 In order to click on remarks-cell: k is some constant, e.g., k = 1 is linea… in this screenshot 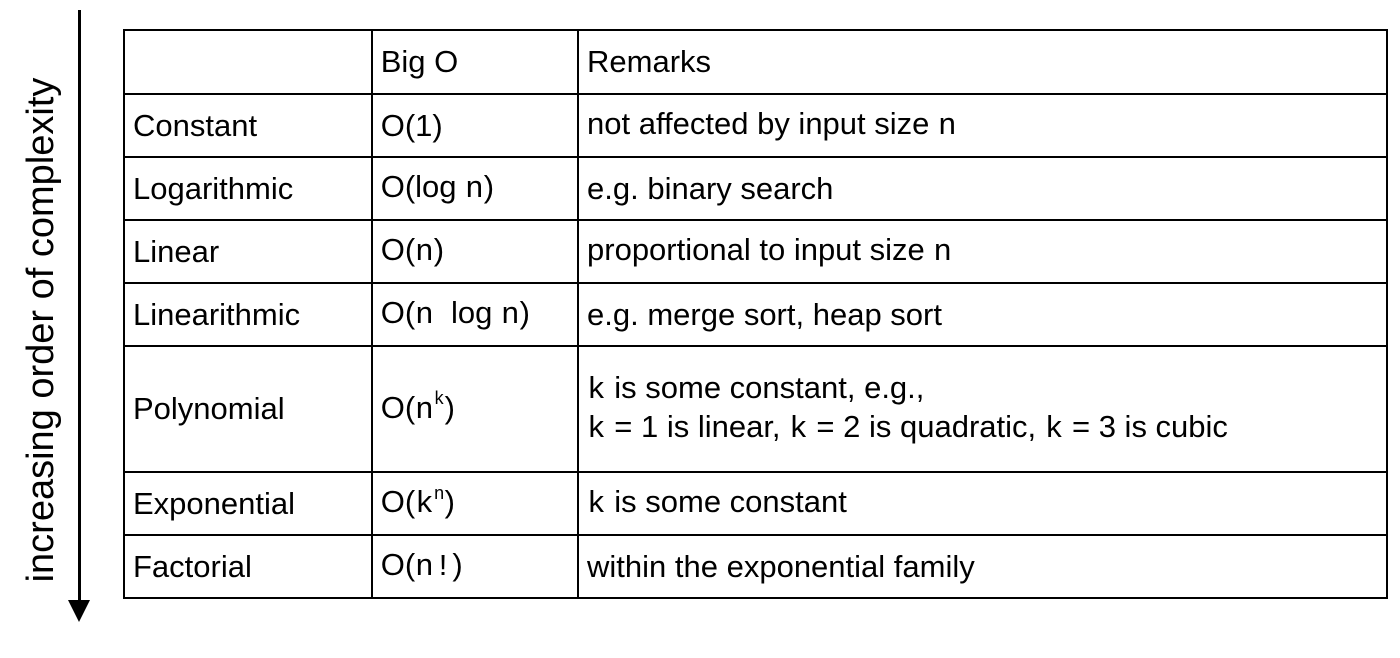, I will do `click(982, 409)`.